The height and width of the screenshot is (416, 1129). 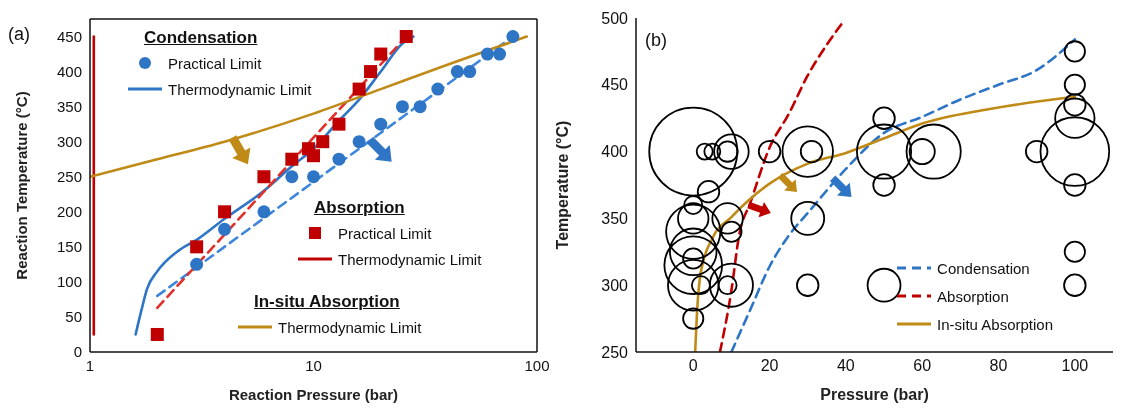 What do you see at coordinates (995, 324) in the screenshot?
I see `legend-label: In-situ Absorption` at bounding box center [995, 324].